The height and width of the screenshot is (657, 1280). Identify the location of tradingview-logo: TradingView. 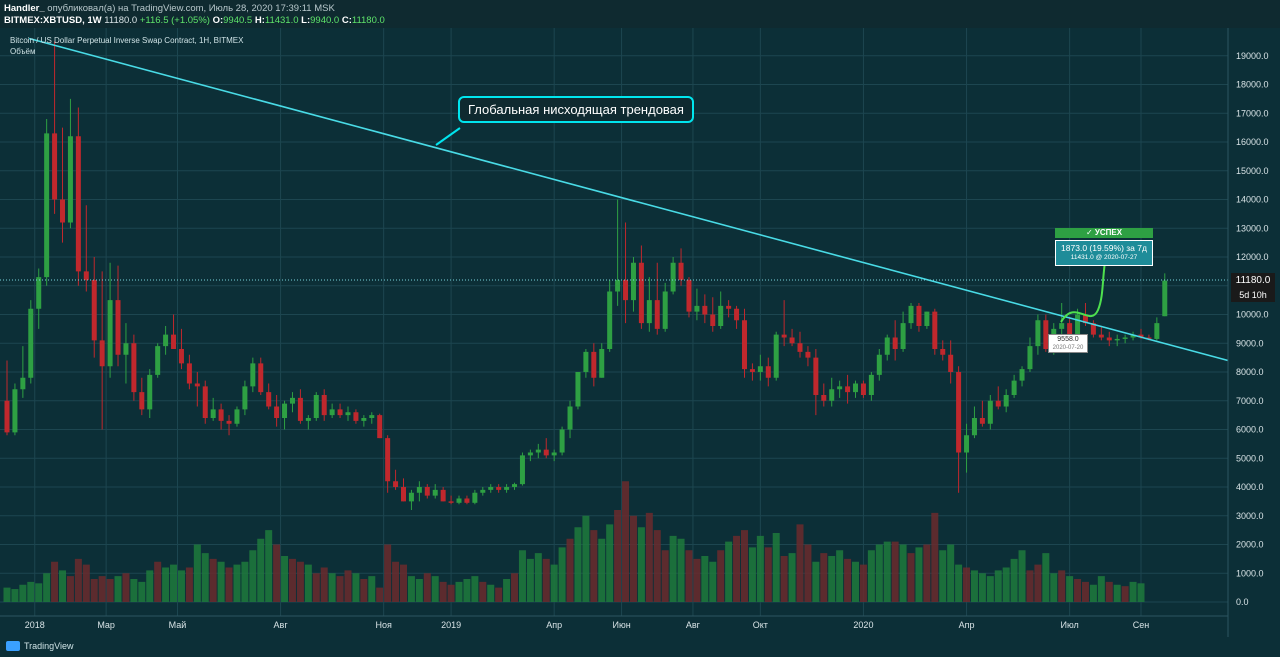
(40, 646).